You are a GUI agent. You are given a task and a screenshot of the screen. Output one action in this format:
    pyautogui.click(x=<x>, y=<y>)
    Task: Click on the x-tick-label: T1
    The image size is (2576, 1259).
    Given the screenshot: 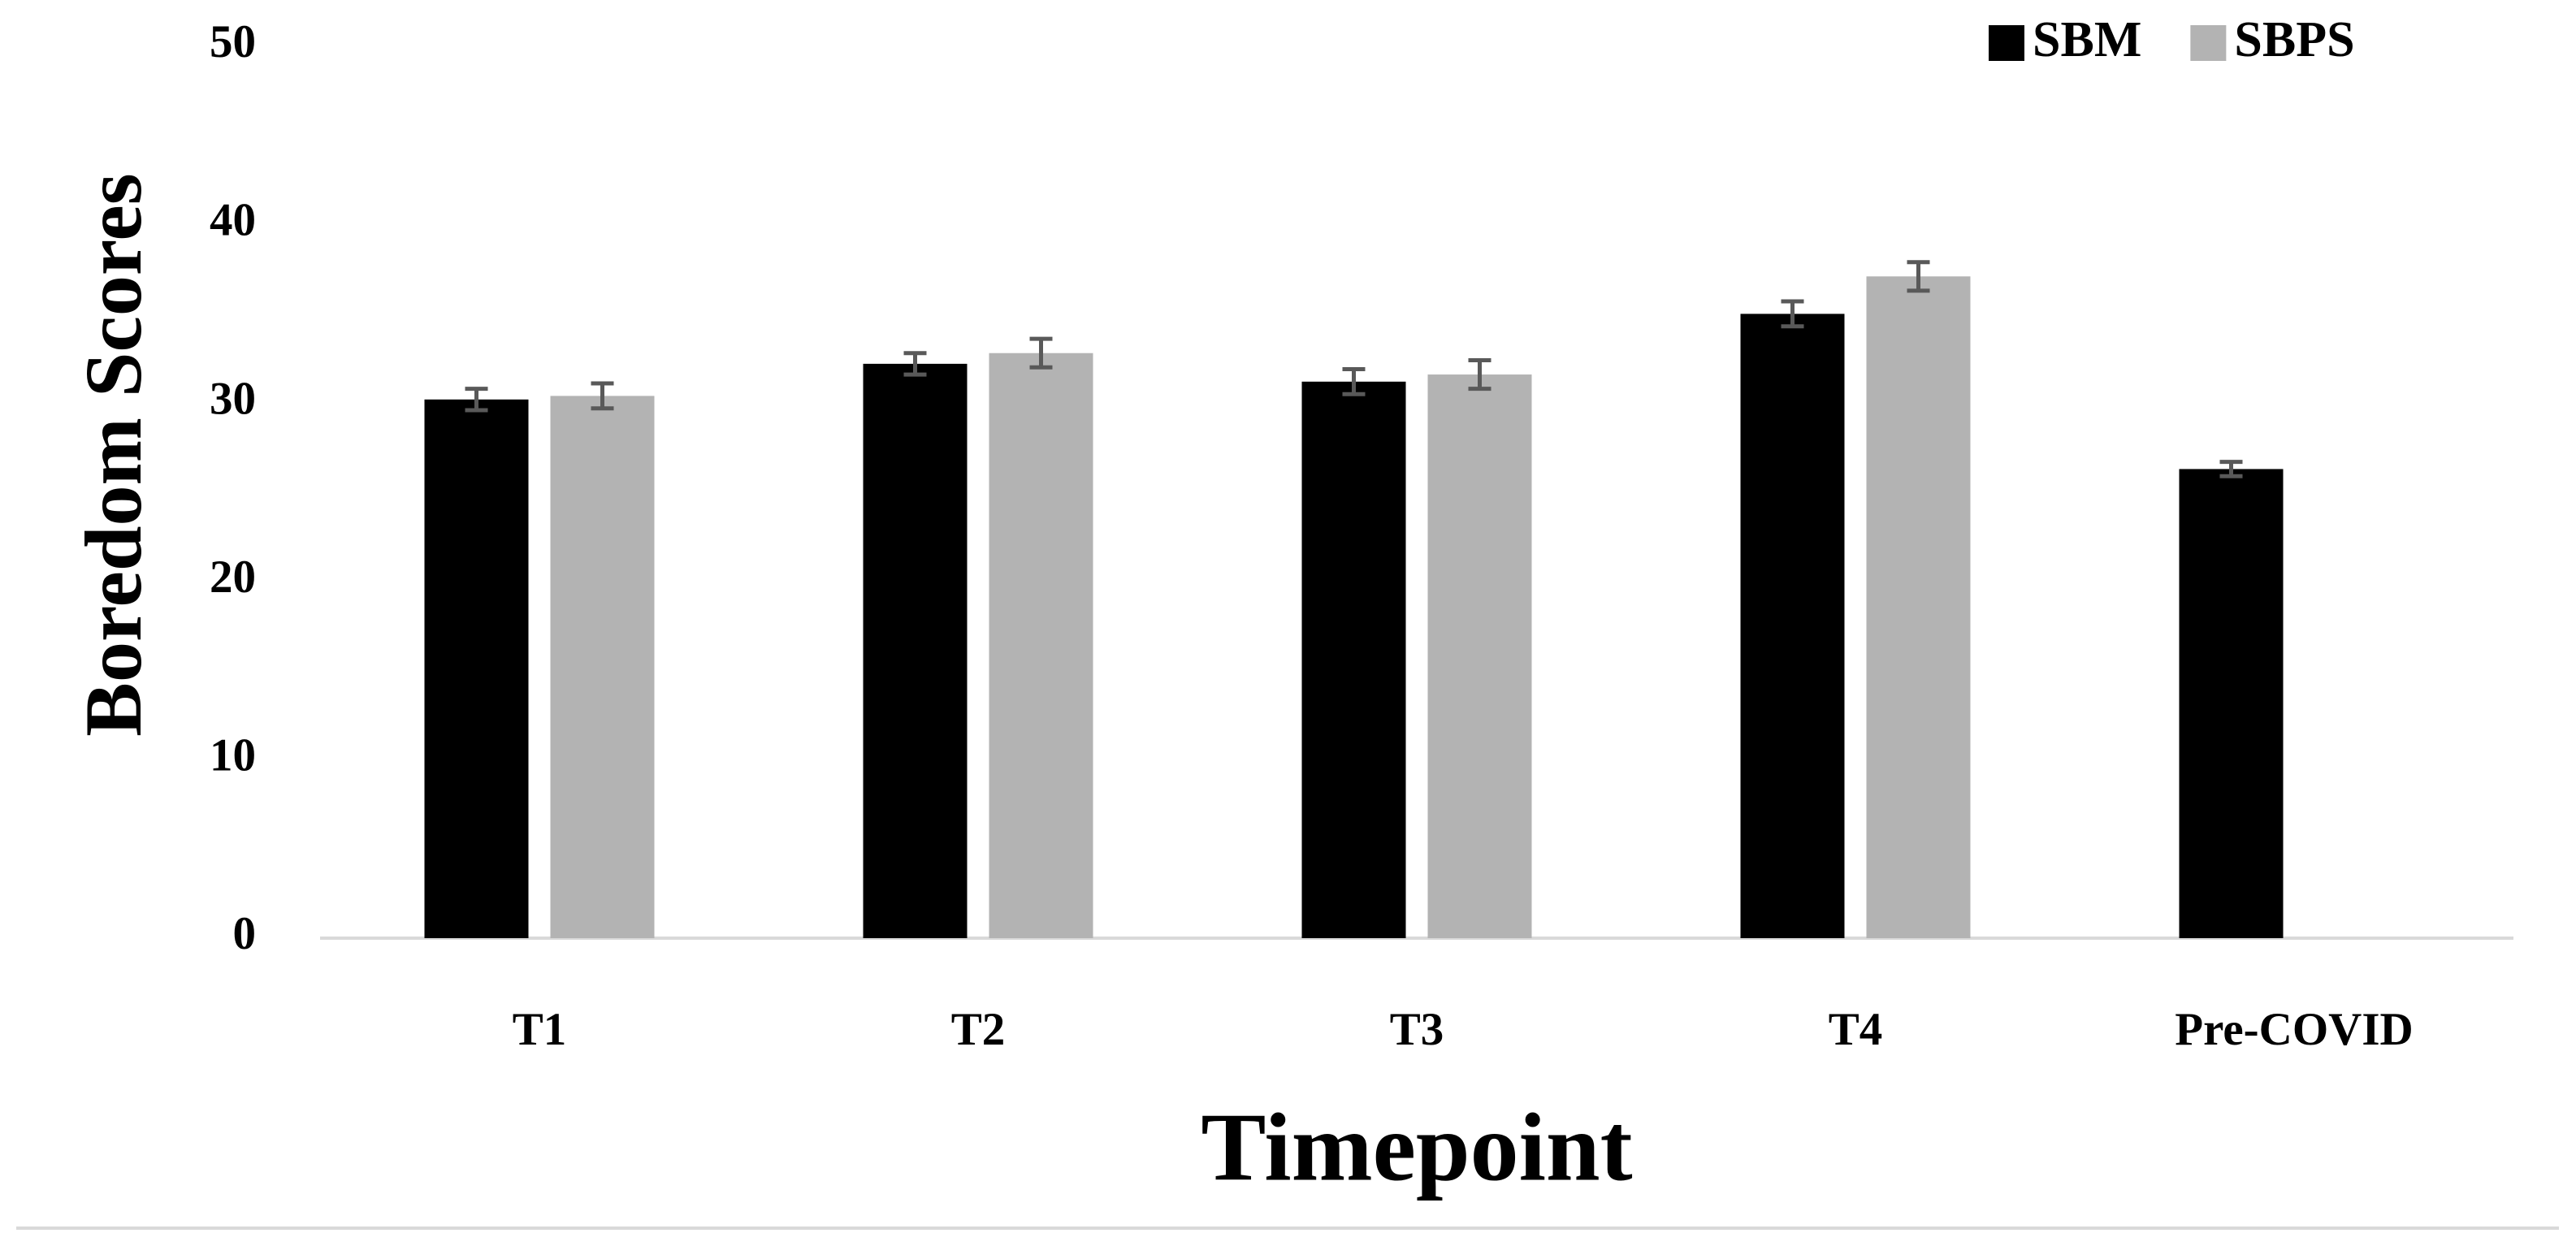 What is the action you would take?
    pyautogui.click(x=540, y=1029)
    